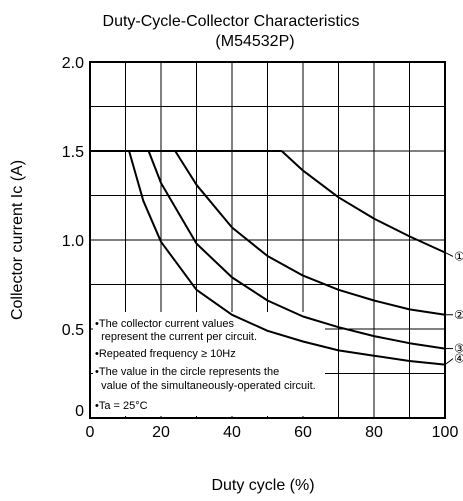 The width and height of the screenshot is (463, 501). I want to click on x-tick-label: 40, so click(232, 432).